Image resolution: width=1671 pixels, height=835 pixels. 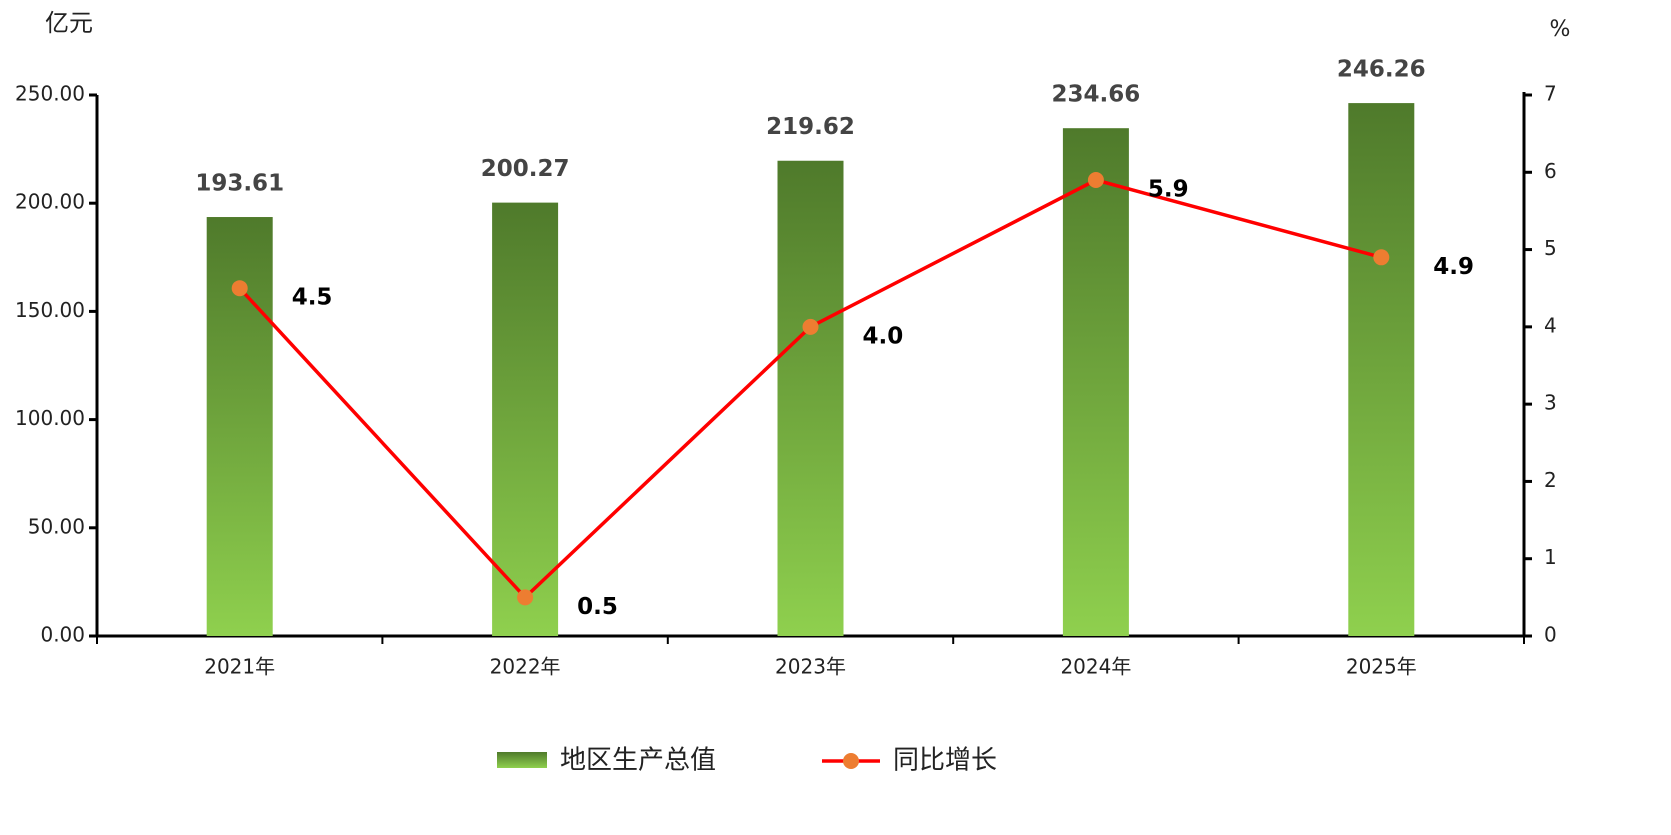 What do you see at coordinates (1560, 29) in the screenshot?
I see `y2-unit: %` at bounding box center [1560, 29].